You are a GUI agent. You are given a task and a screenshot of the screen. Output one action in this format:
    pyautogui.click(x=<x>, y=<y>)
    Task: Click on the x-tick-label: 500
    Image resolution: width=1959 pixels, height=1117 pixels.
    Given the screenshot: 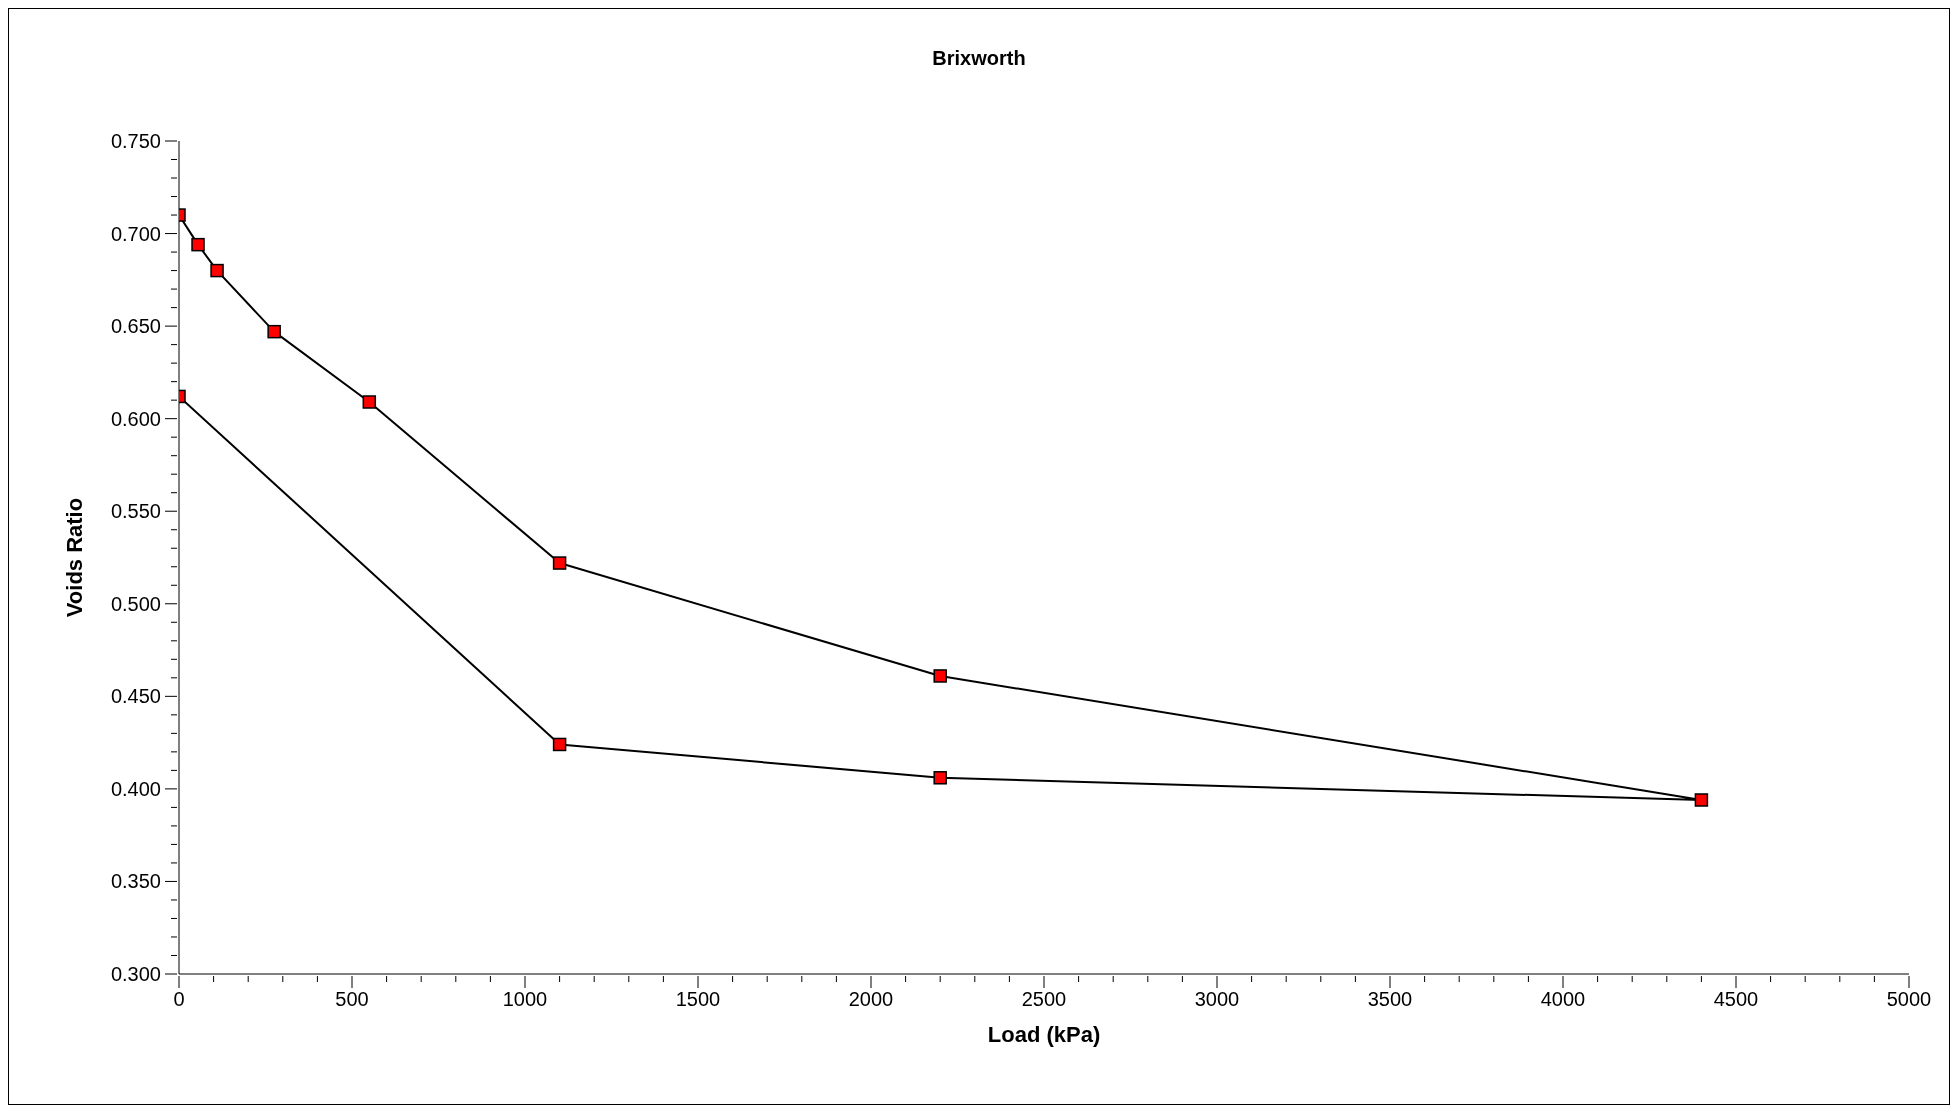 What is the action you would take?
    pyautogui.click(x=352, y=999)
    